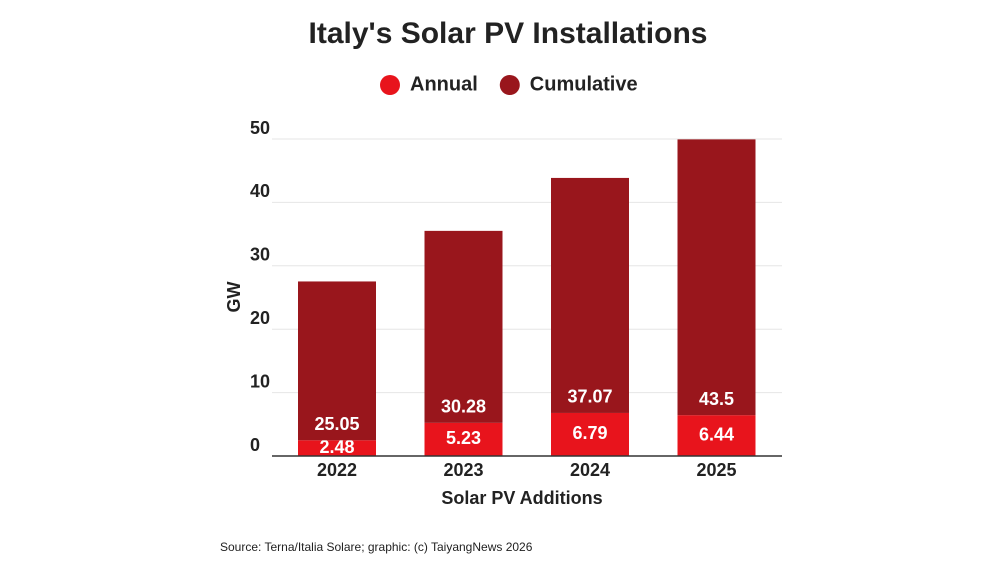  Describe the element at coordinates (260, 191) in the screenshot. I see `y-tick-label: 40` at that location.